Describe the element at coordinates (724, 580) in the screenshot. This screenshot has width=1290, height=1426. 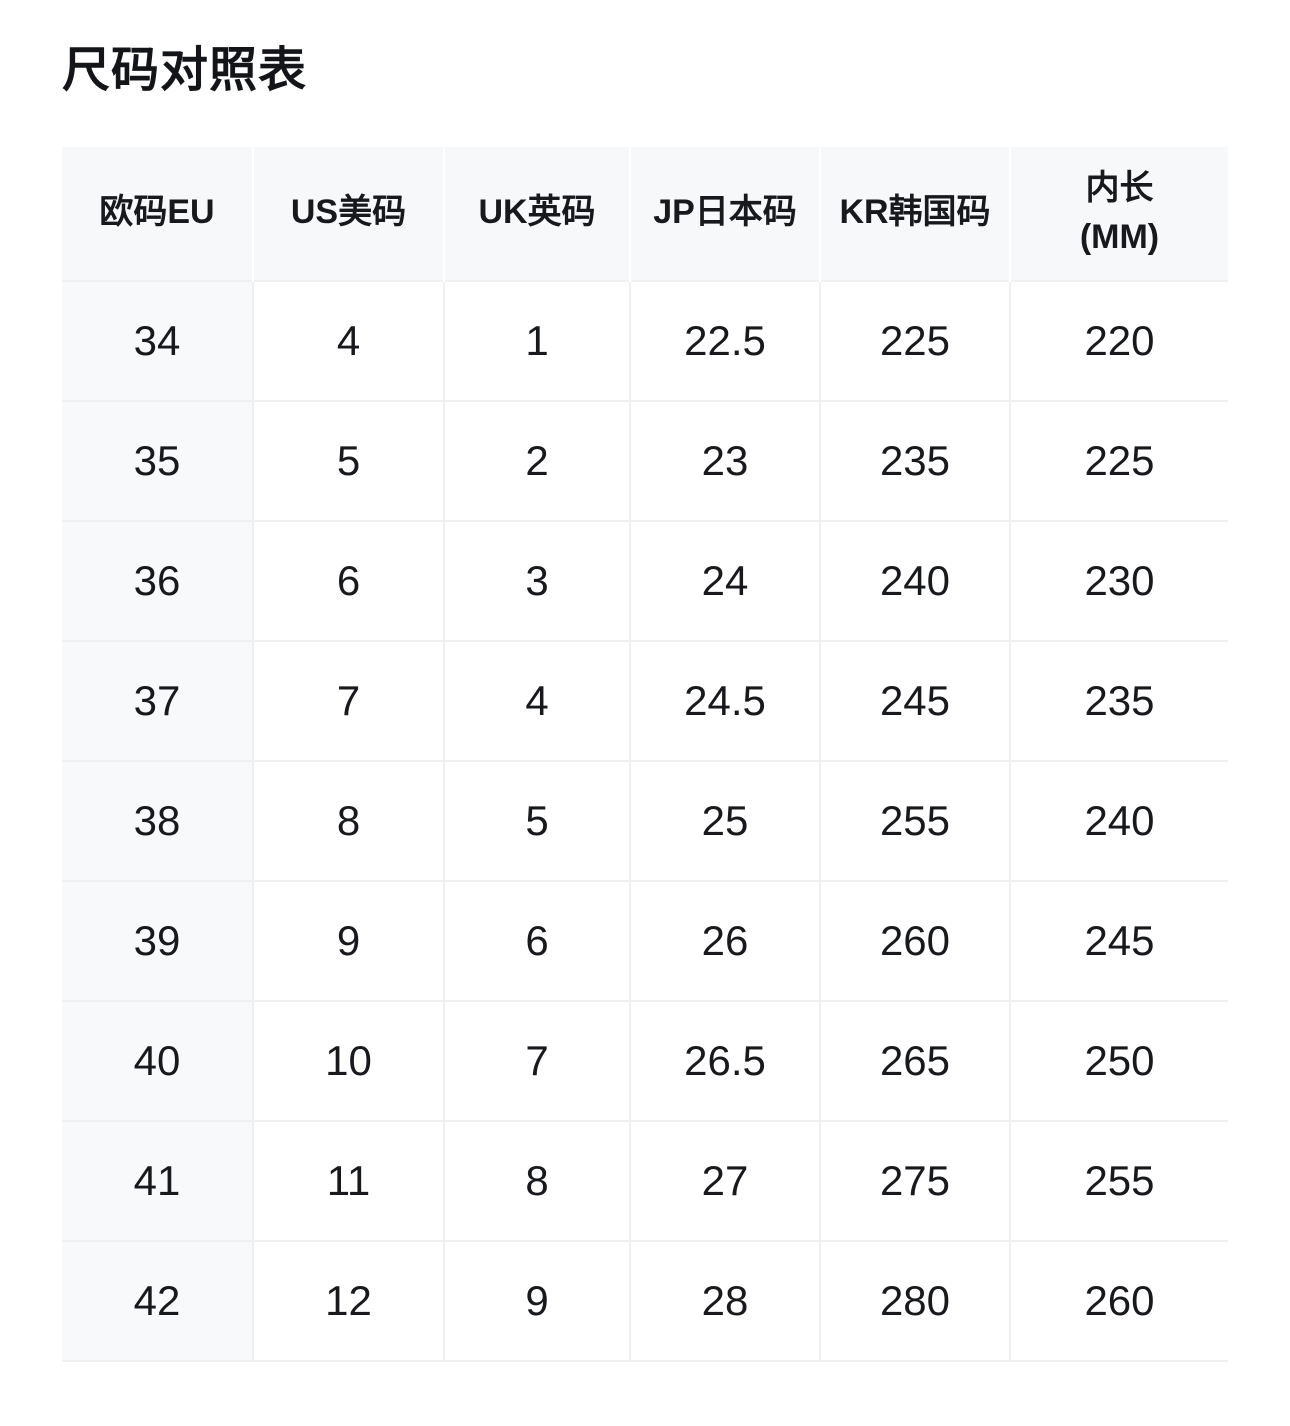
I see `size-value-cell: 24` at that location.